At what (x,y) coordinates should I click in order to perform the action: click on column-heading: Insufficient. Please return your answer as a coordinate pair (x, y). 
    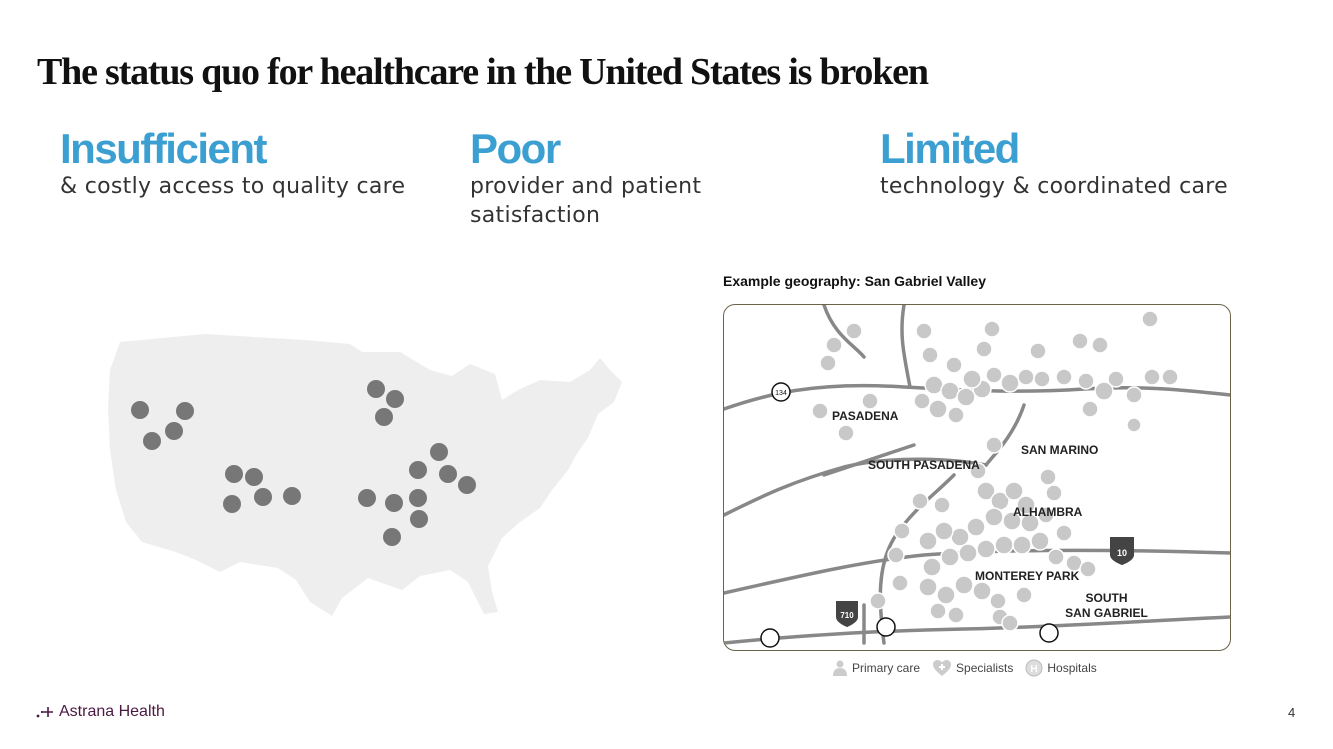
    Looking at the image, I should click on (164, 148).